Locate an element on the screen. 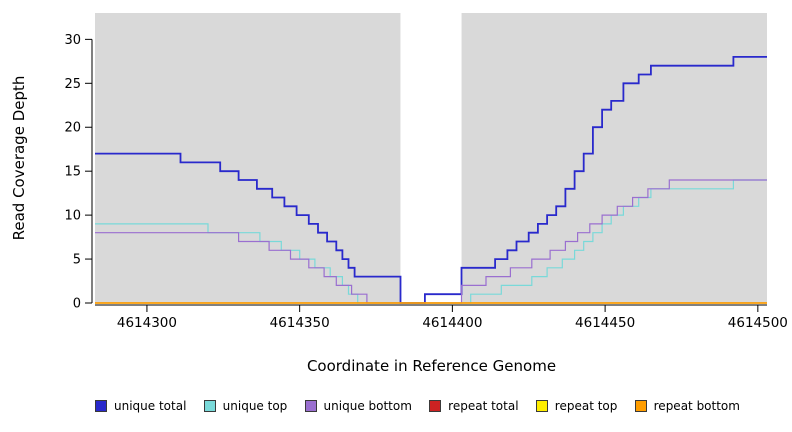 This screenshot has height=432, width=792. legend-item: unique top is located at coordinates (245, 406).